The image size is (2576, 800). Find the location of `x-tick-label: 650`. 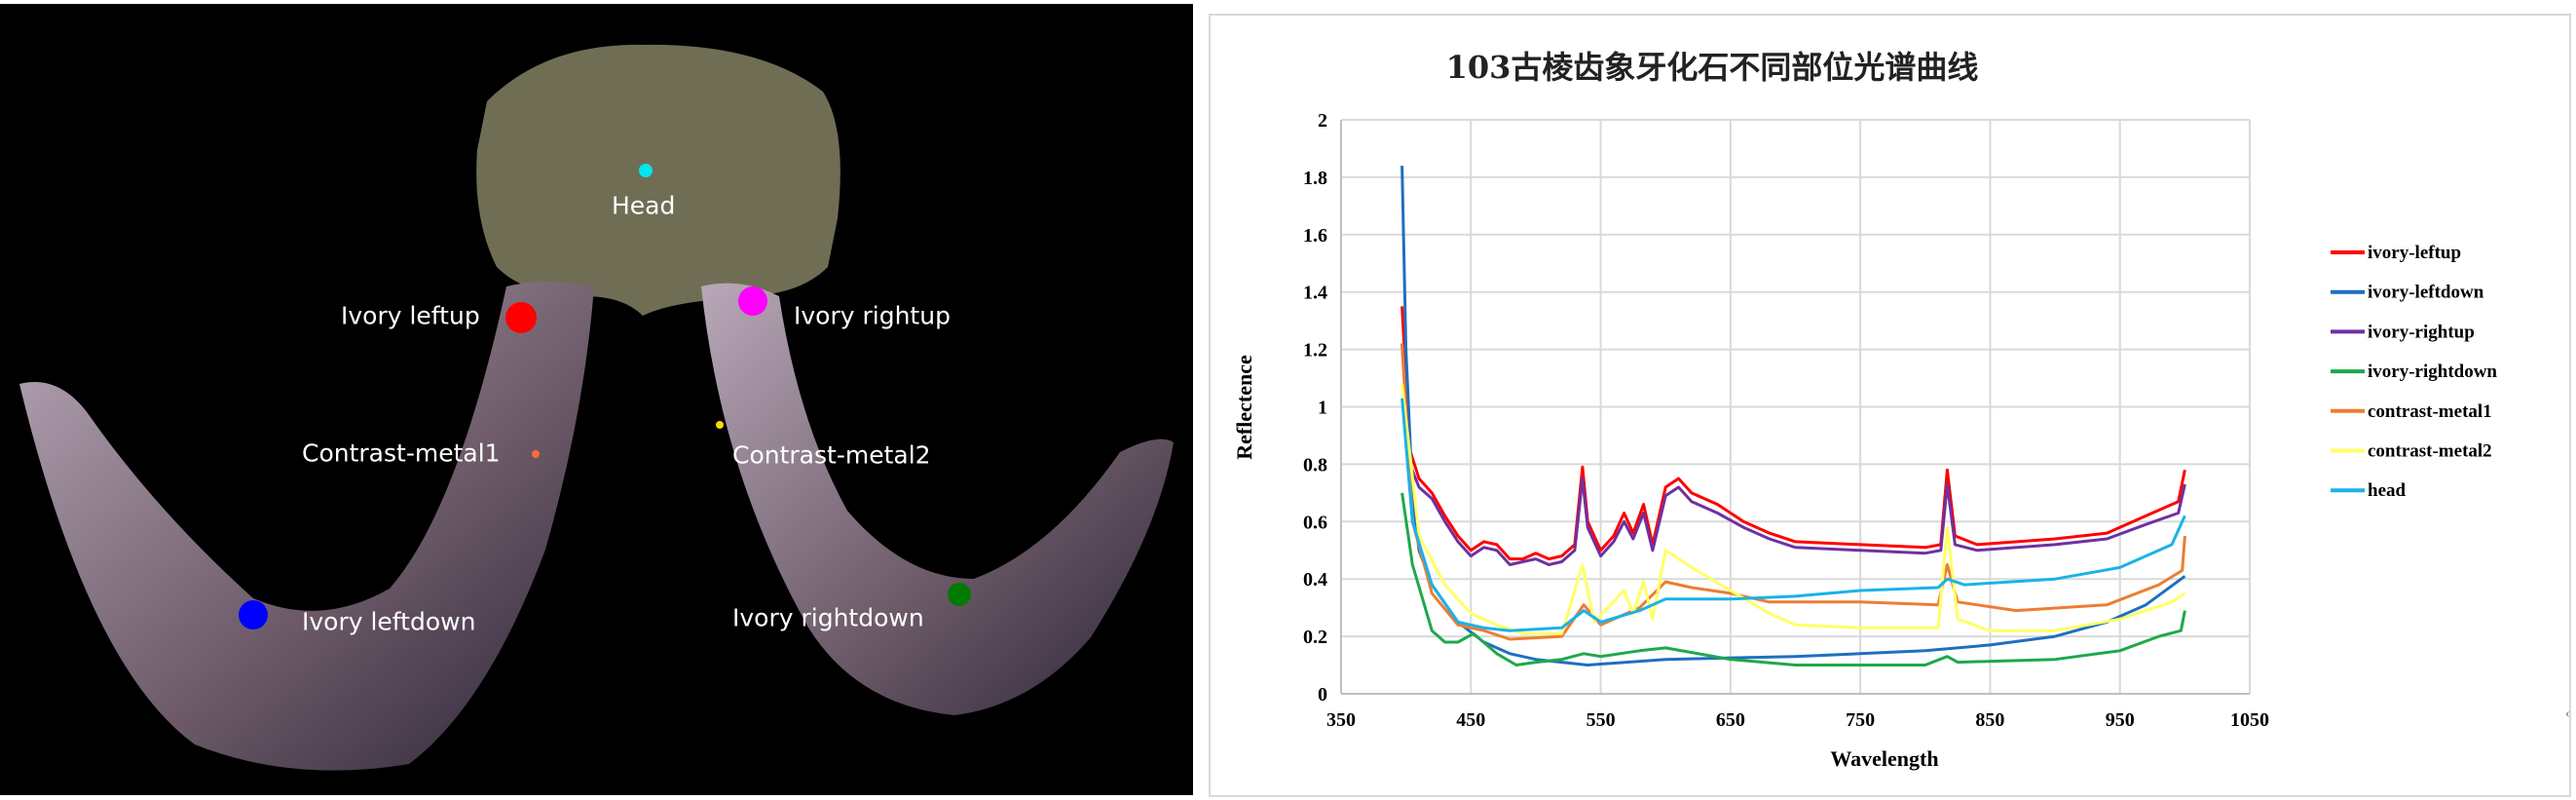

x-tick-label: 650 is located at coordinates (1730, 720).